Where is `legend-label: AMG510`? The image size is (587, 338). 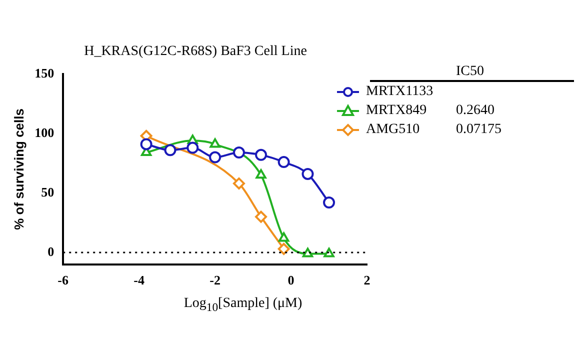
legend-label: AMG510 is located at coordinates (393, 130).